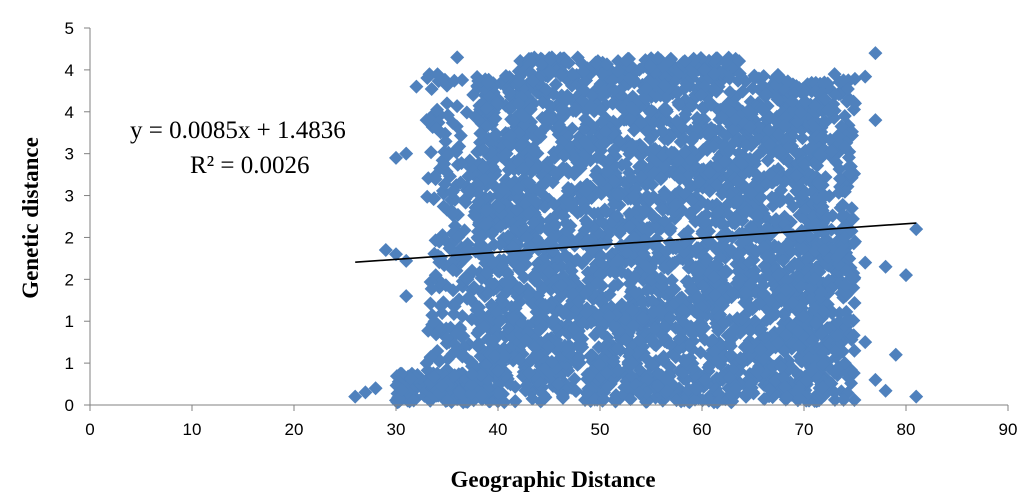 Image resolution: width=1029 pixels, height=497 pixels. What do you see at coordinates (804, 429) in the screenshot?
I see `x-tick-label: 70` at bounding box center [804, 429].